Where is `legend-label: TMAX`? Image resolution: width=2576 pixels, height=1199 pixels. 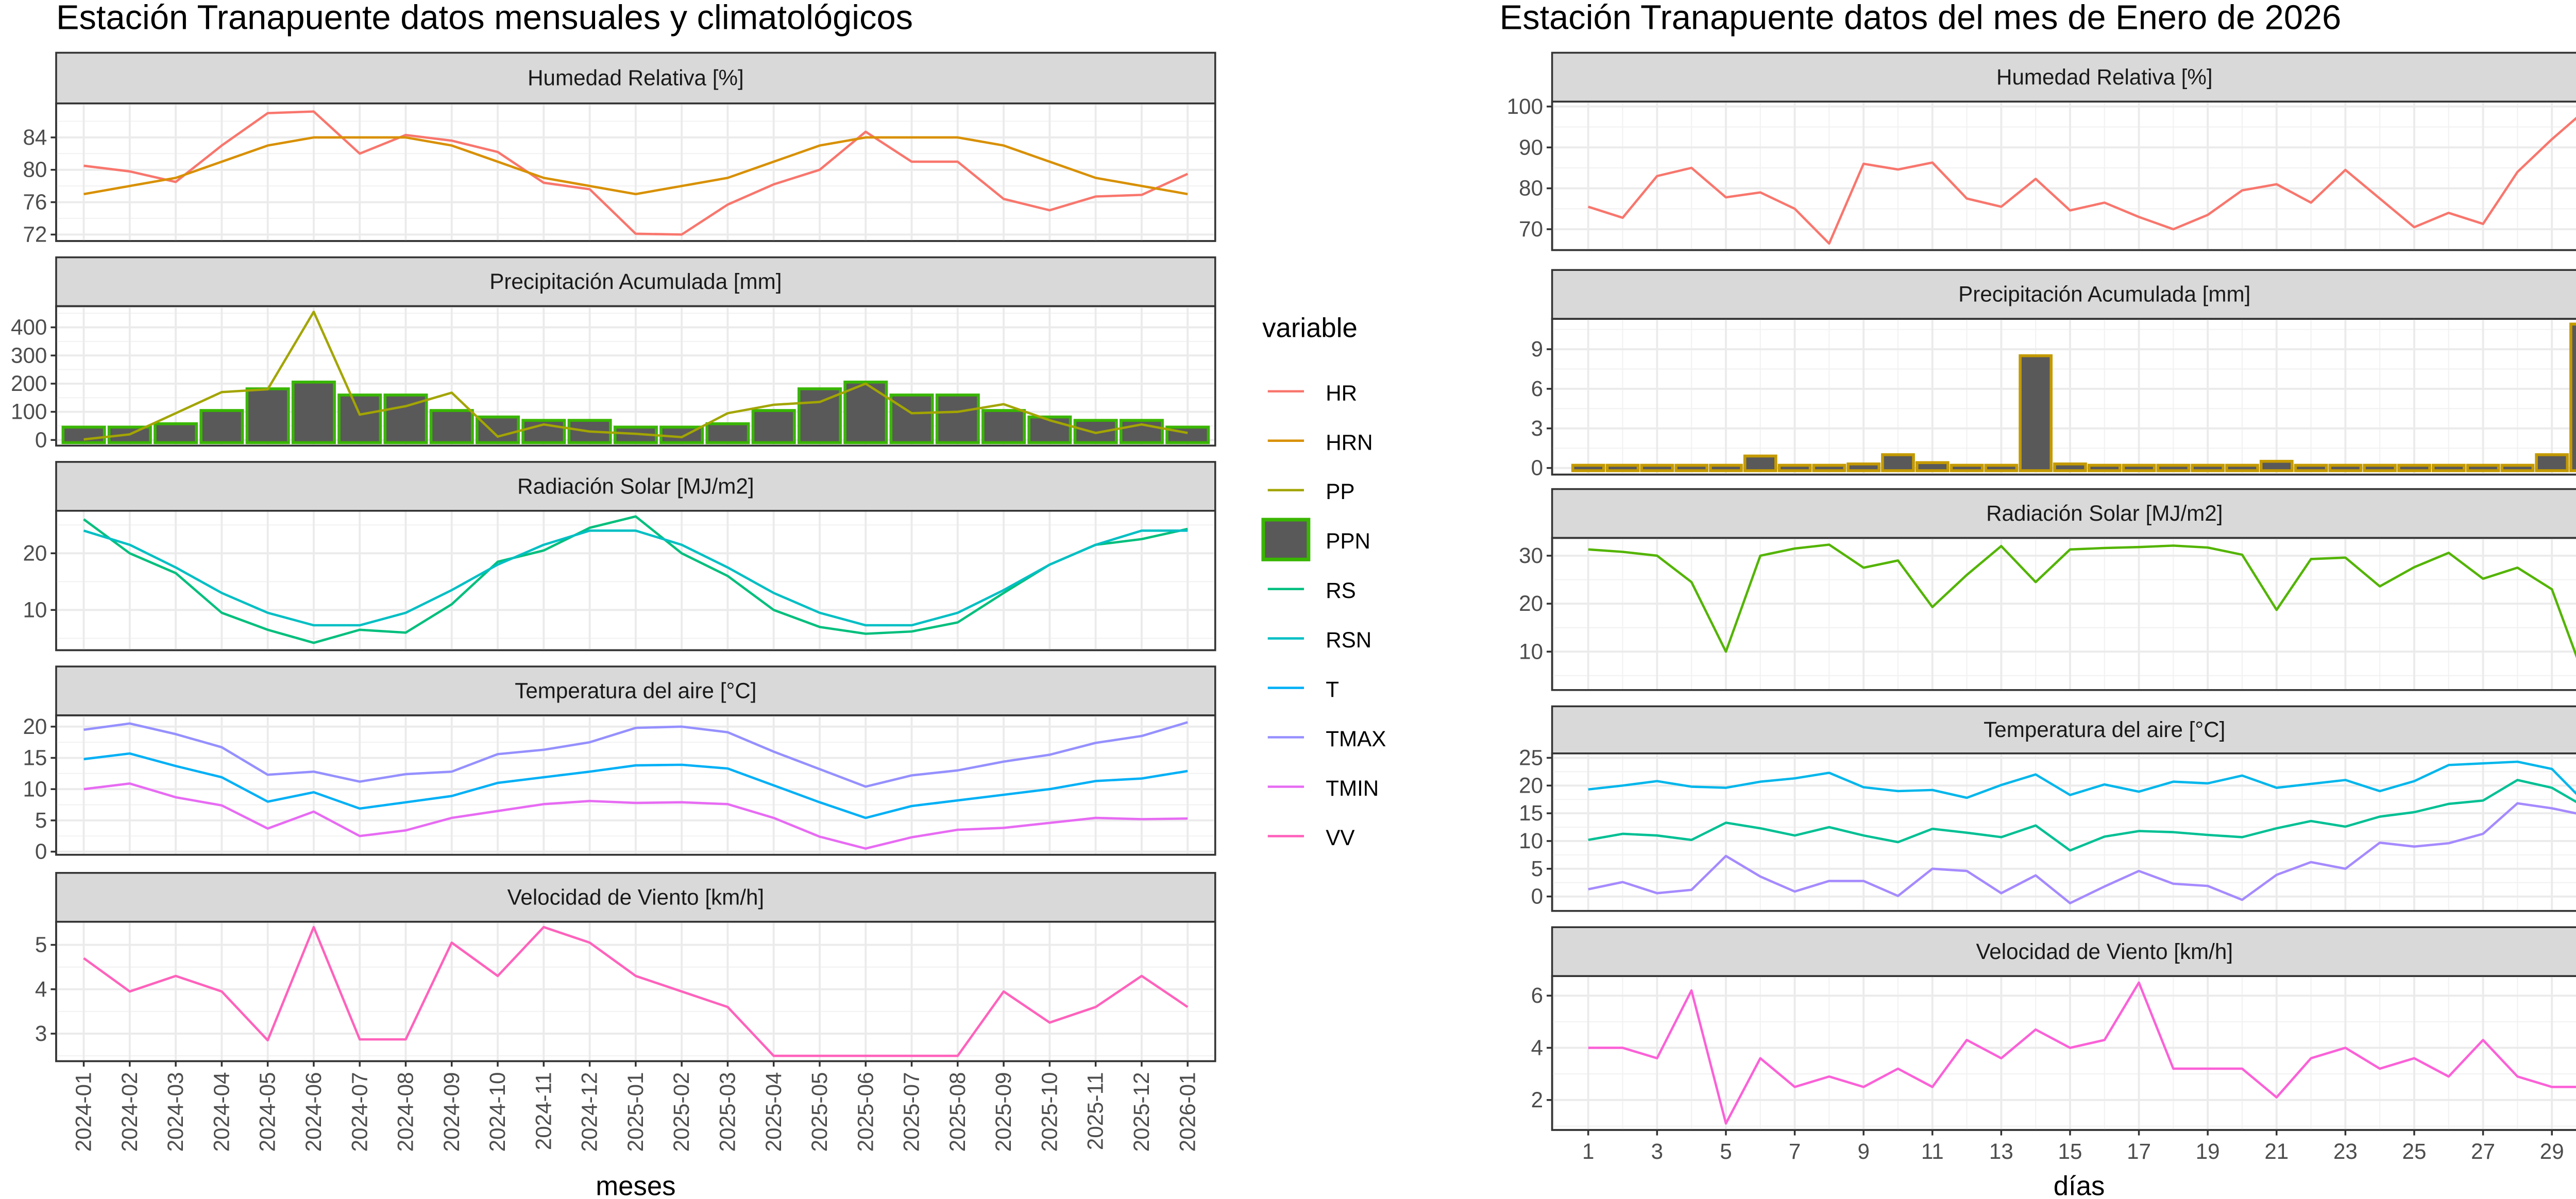
legend-label: TMAX is located at coordinates (1356, 739).